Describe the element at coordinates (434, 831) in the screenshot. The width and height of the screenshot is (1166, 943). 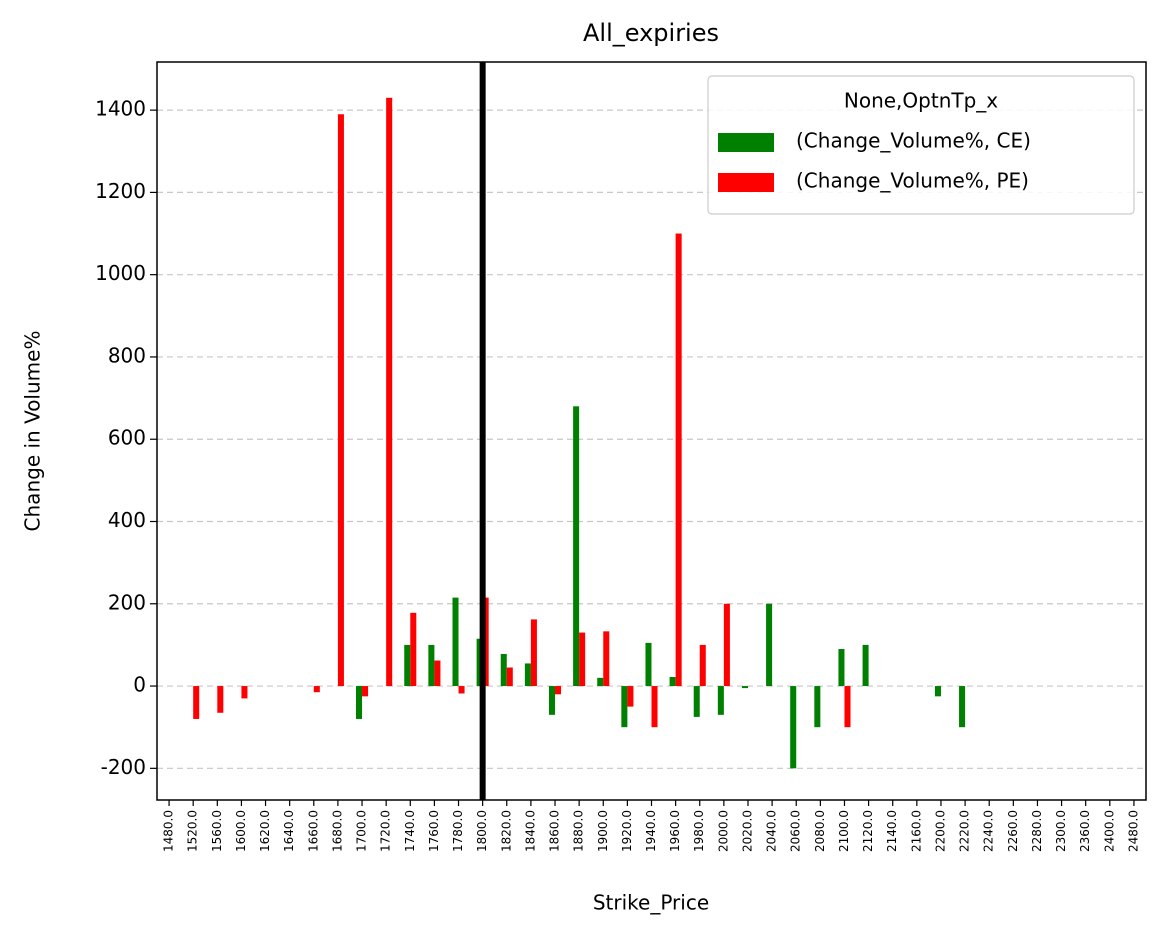
I see `x-tick-label: 1760.0` at that location.